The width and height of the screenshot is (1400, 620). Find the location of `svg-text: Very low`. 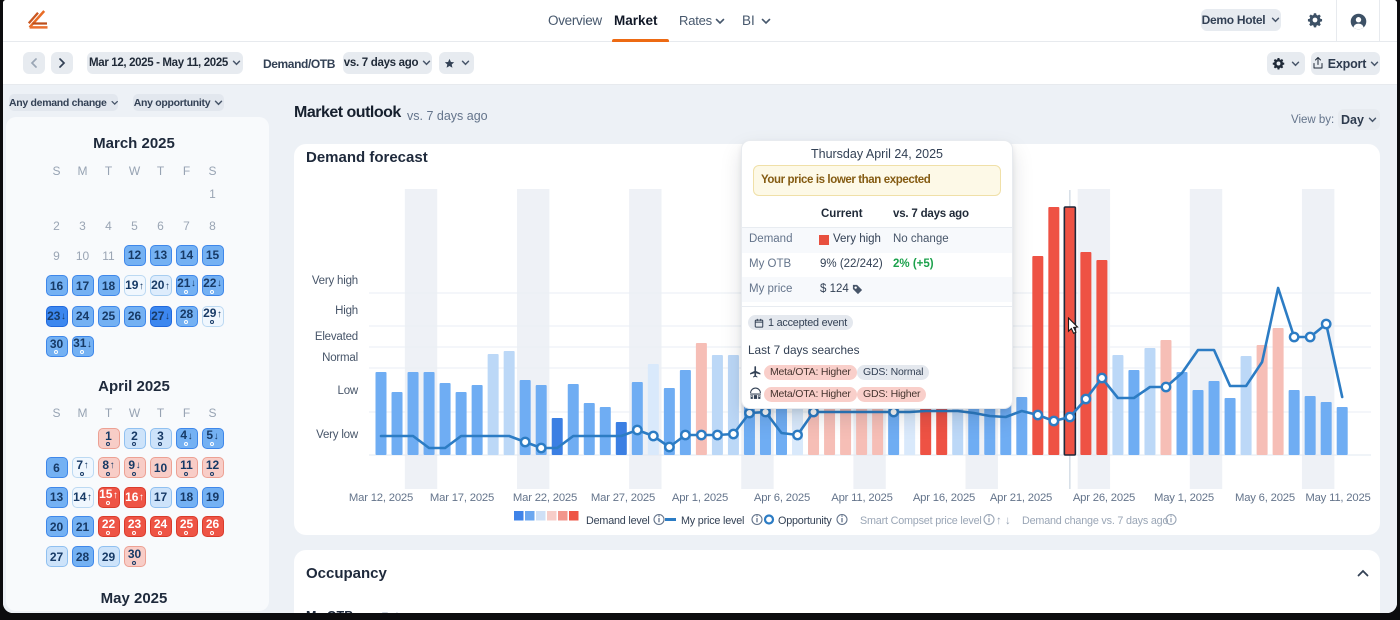

svg-text: Very low is located at coordinates (337, 435).